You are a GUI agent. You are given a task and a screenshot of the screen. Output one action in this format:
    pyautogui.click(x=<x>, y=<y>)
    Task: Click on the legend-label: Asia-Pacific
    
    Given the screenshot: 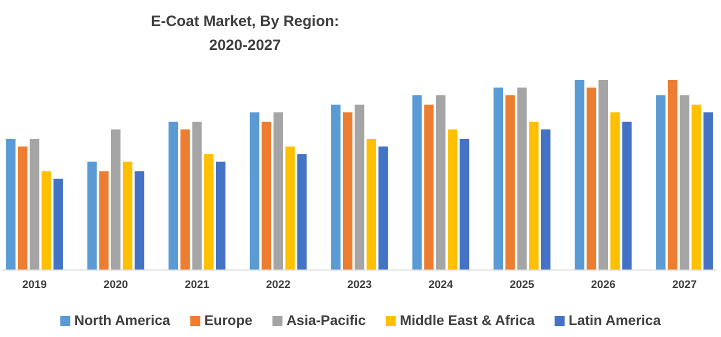 What is the action you would take?
    pyautogui.click(x=326, y=320)
    